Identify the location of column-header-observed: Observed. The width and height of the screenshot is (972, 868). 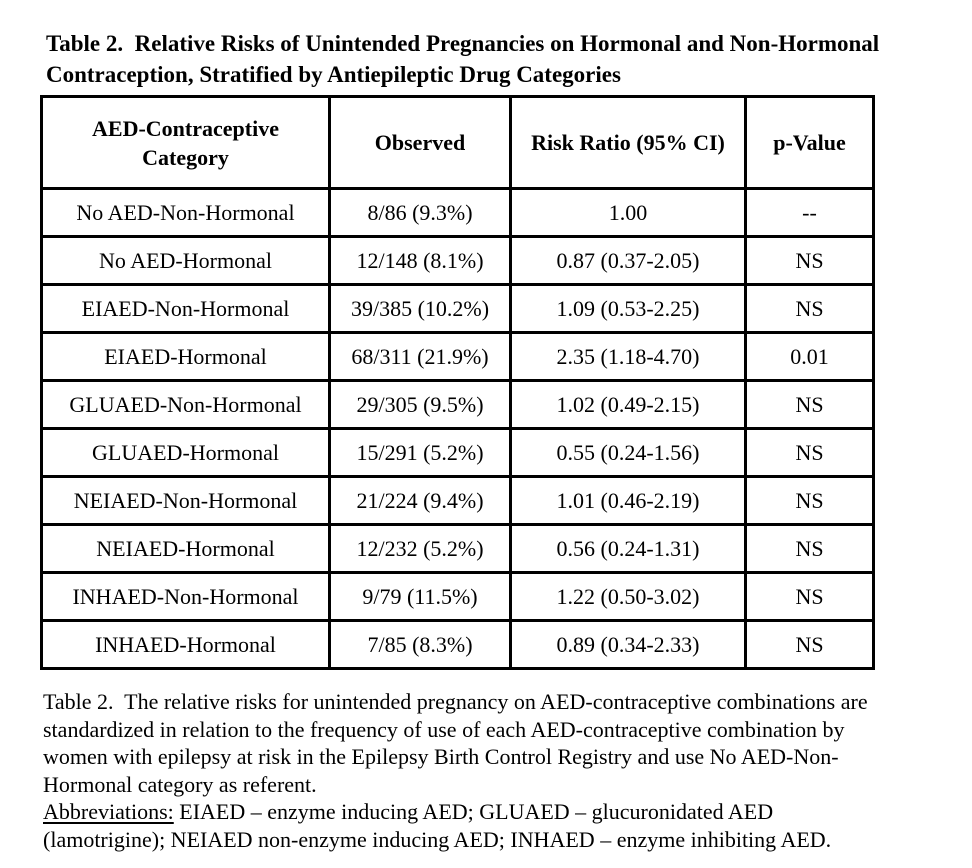
(420, 142).